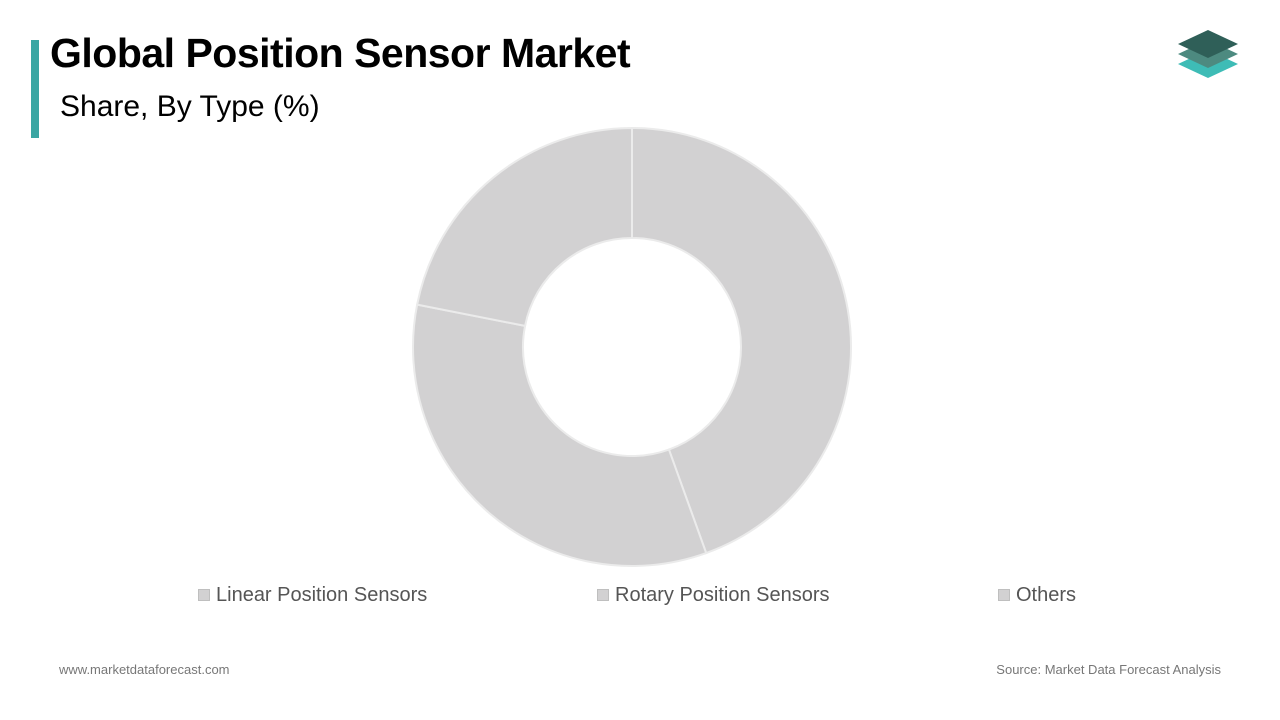 The width and height of the screenshot is (1280, 720). I want to click on donut-slice-others, so click(524, 227).